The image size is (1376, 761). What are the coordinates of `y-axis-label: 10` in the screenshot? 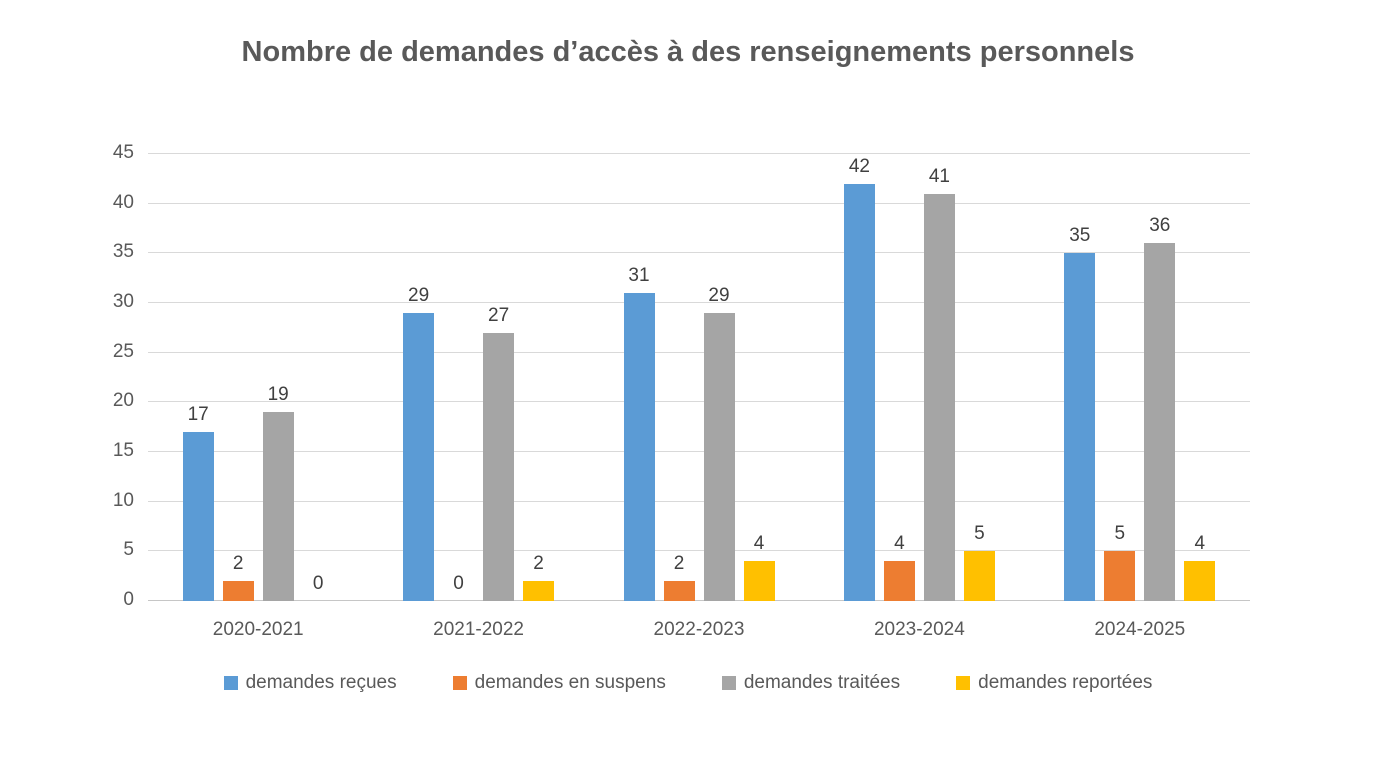 It's located at (123, 500).